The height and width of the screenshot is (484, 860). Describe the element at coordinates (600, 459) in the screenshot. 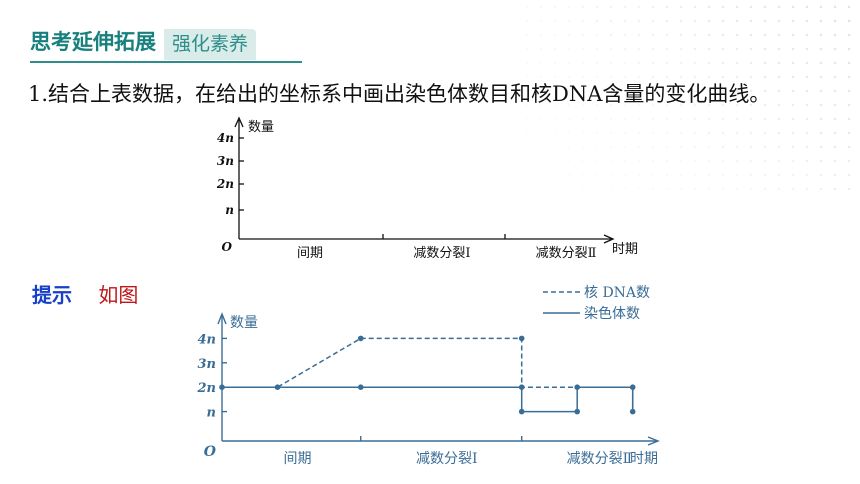

I see `answer-phase-label: 减数分裂Ⅱ` at that location.